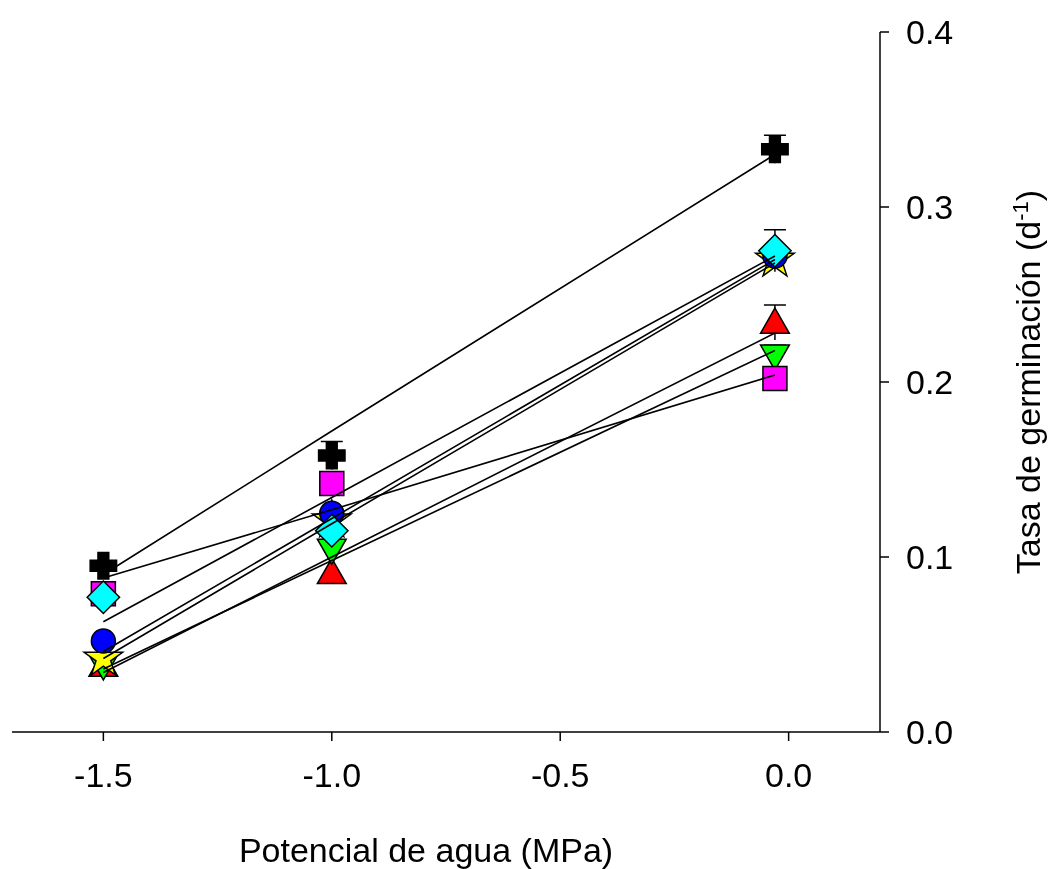 Image resolution: width=1050 pixels, height=869 pixels. I want to click on y-tick-label: 0.3, so click(930, 207).